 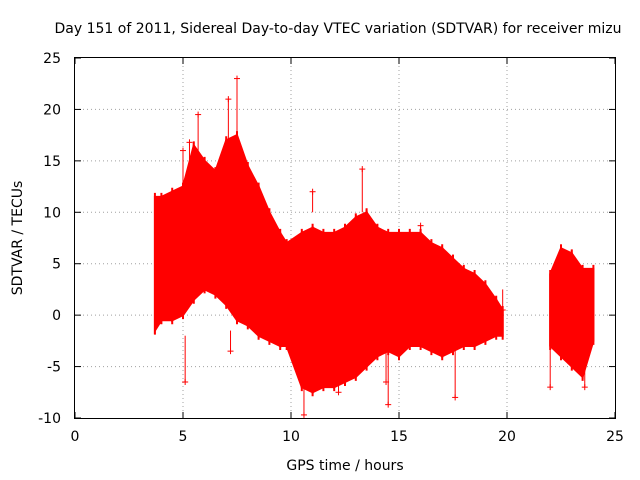 What do you see at coordinates (52, 213) in the screenshot?
I see `y-tick-label: 10` at bounding box center [52, 213].